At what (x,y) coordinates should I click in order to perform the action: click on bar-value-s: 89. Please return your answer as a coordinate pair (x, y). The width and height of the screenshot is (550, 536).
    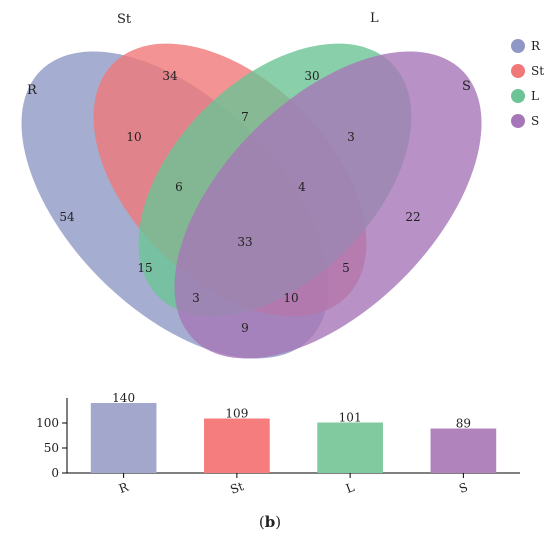
    Looking at the image, I should click on (463, 424).